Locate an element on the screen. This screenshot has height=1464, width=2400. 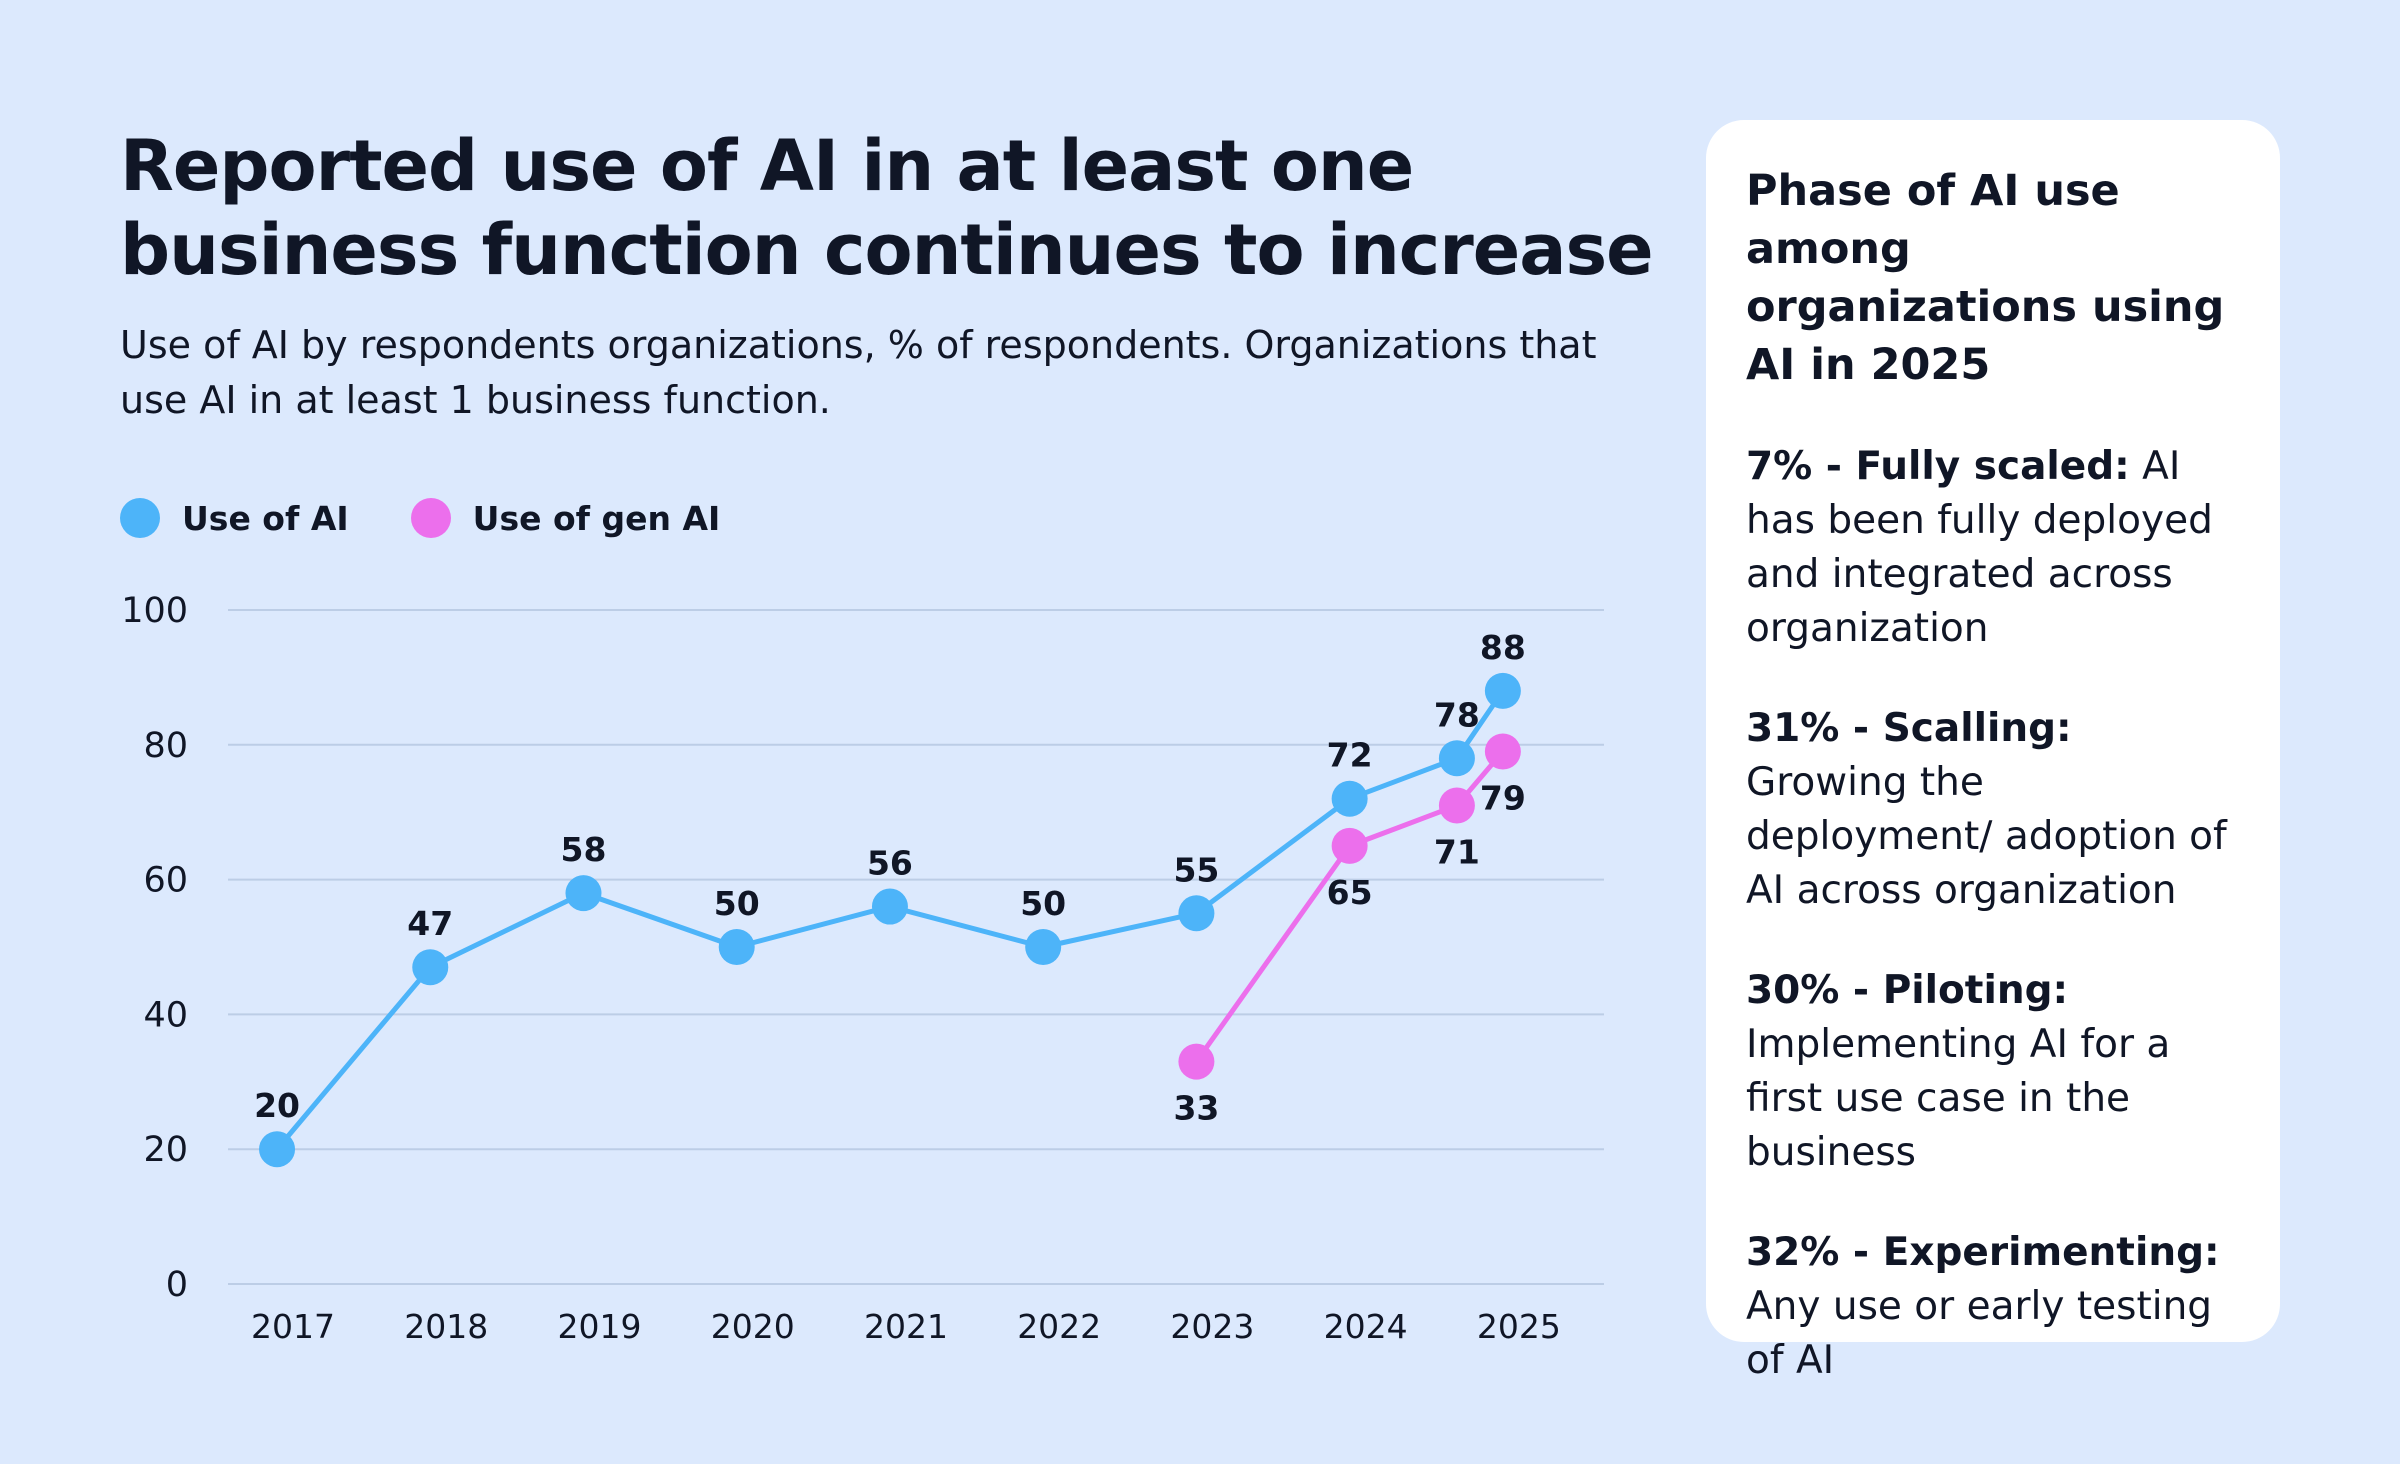
data-label: 78 is located at coordinates (1457, 714).